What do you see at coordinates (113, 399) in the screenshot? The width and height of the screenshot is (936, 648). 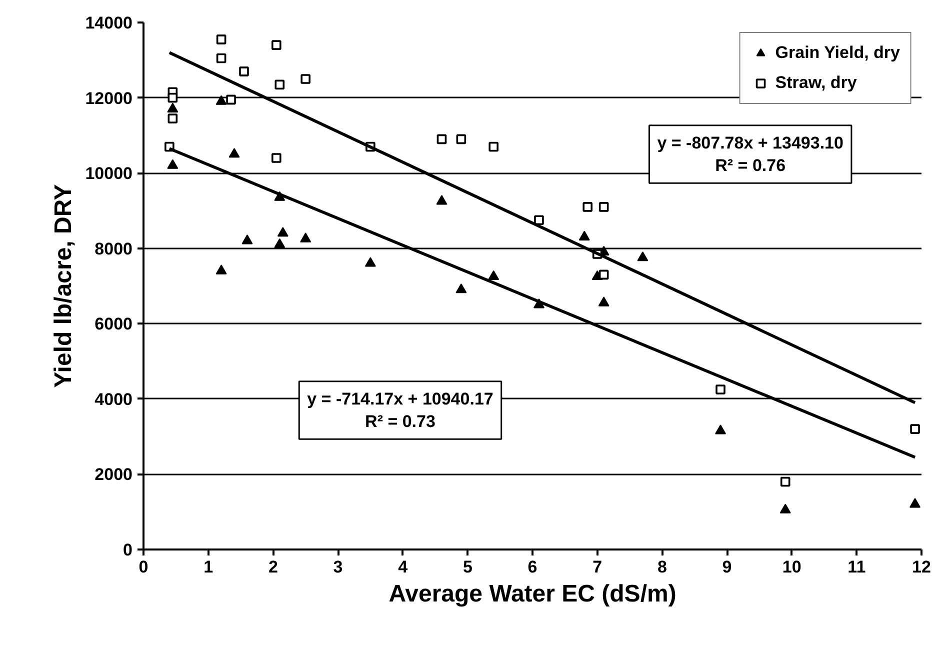 I see `y-tick-label: 4000` at bounding box center [113, 399].